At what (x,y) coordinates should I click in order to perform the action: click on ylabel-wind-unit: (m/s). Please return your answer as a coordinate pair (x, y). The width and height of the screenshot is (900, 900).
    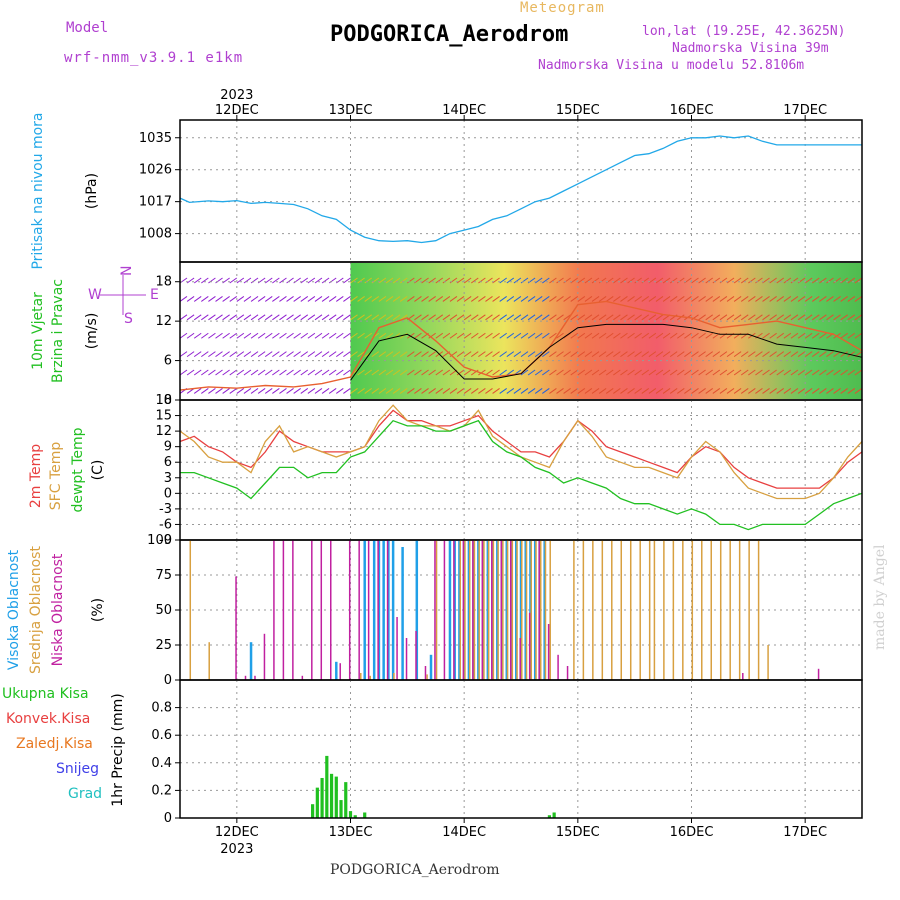
    Looking at the image, I should click on (92, 331).